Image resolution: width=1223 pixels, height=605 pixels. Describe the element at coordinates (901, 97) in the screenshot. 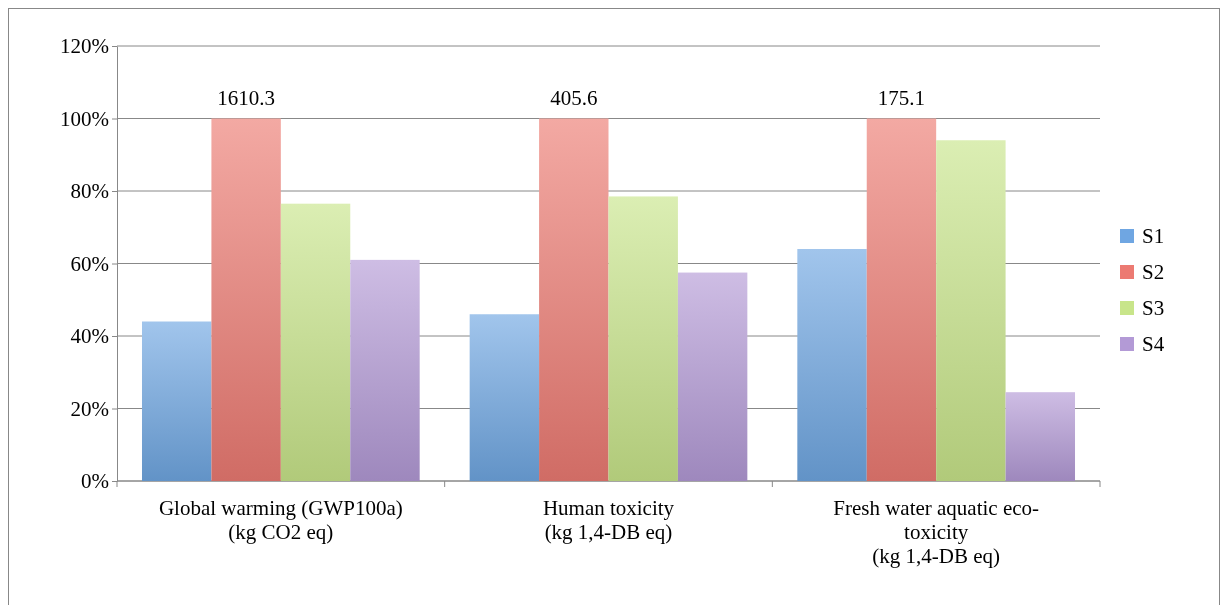

I see `annotation: 175.1` at that location.